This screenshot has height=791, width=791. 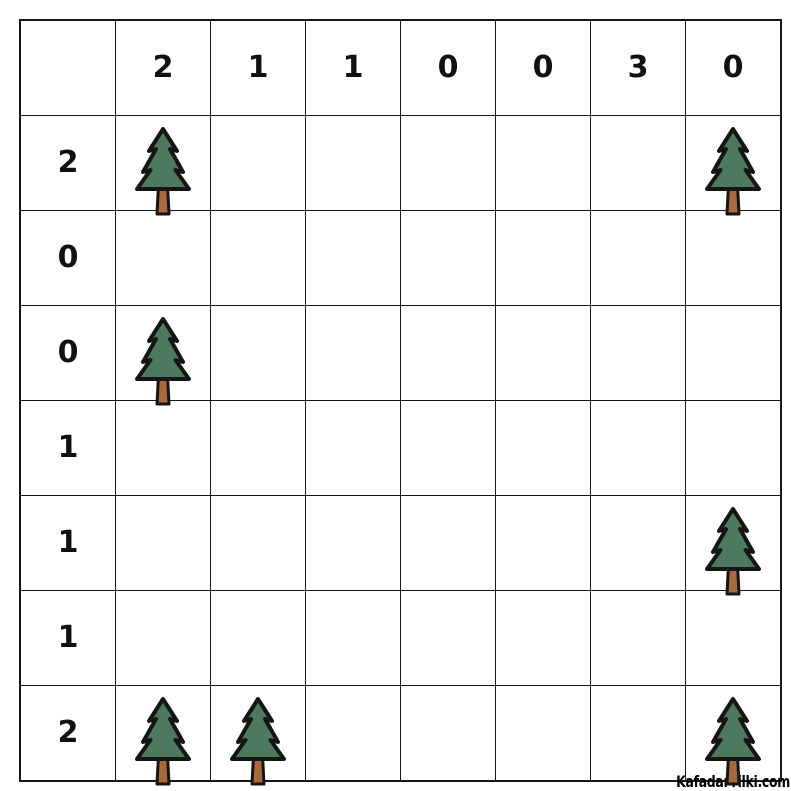 I want to click on grid-cell-r2-c2, so click(x=258, y=258).